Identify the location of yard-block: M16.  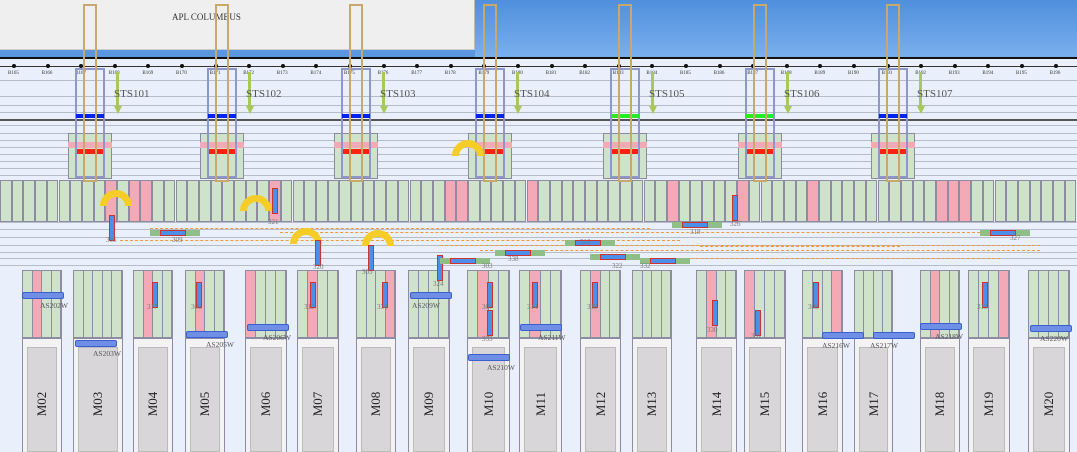
(822, 395).